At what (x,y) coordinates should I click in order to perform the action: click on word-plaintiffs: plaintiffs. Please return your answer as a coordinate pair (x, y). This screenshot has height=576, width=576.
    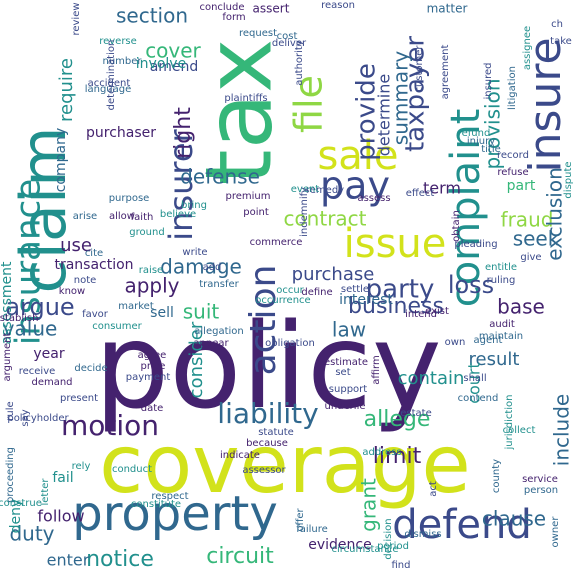
    Looking at the image, I should click on (245, 98).